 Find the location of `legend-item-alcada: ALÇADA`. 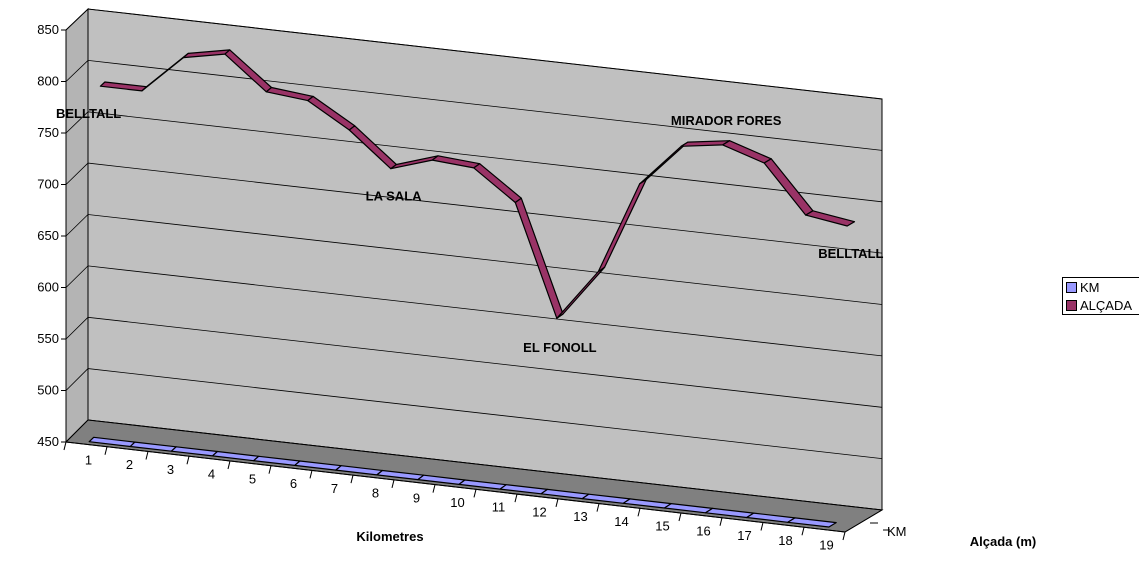

legend-item-alcada: ALÇADA is located at coordinates (1101, 305).